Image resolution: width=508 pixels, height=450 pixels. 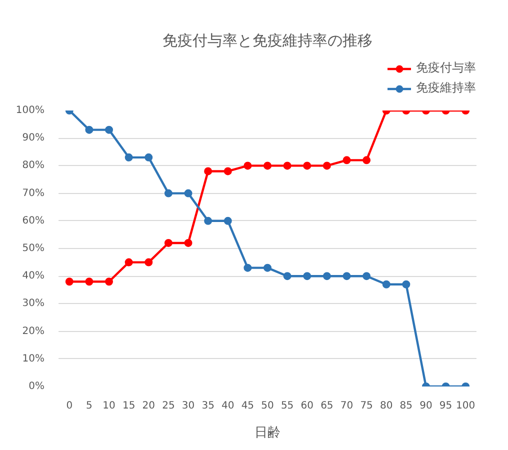 What do you see at coordinates (33, 138) in the screenshot?
I see `y-tick-label: 90%` at bounding box center [33, 138].